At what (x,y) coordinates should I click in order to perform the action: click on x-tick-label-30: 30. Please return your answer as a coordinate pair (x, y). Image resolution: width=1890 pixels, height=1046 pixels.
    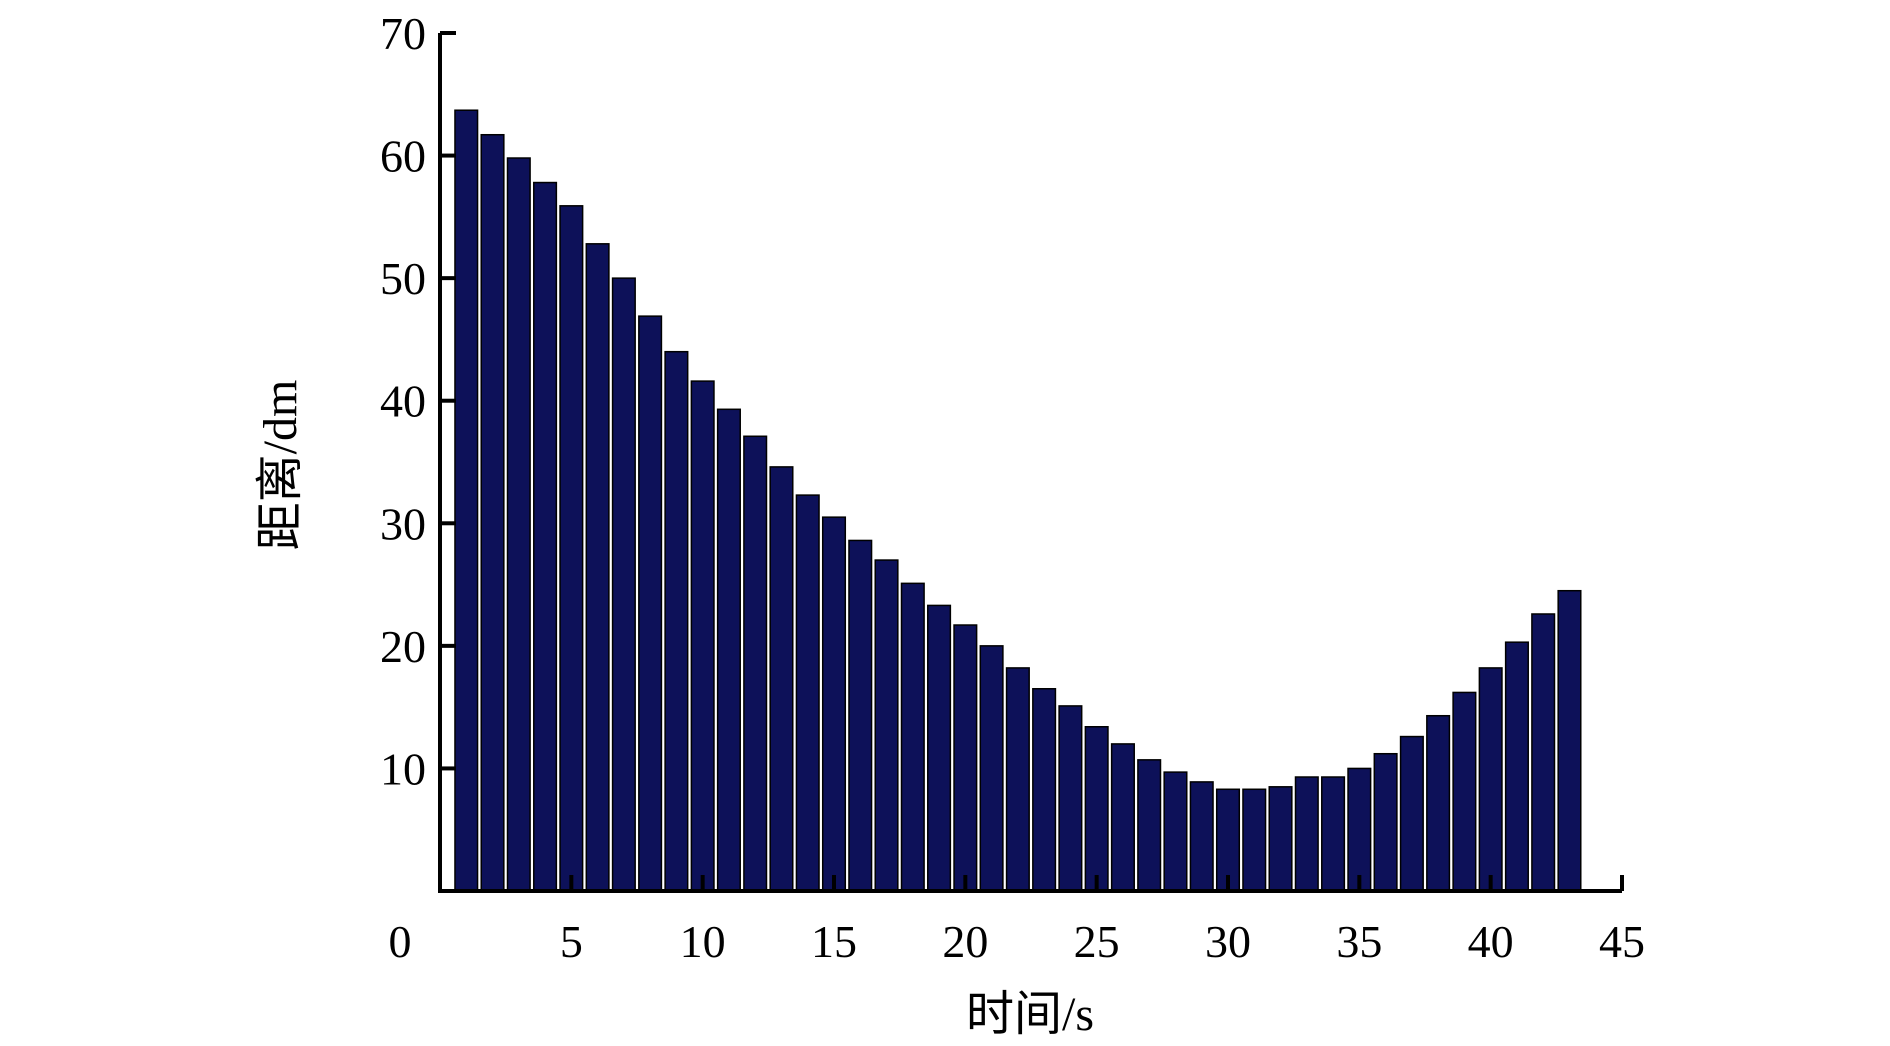
    Looking at the image, I should click on (1228, 941).